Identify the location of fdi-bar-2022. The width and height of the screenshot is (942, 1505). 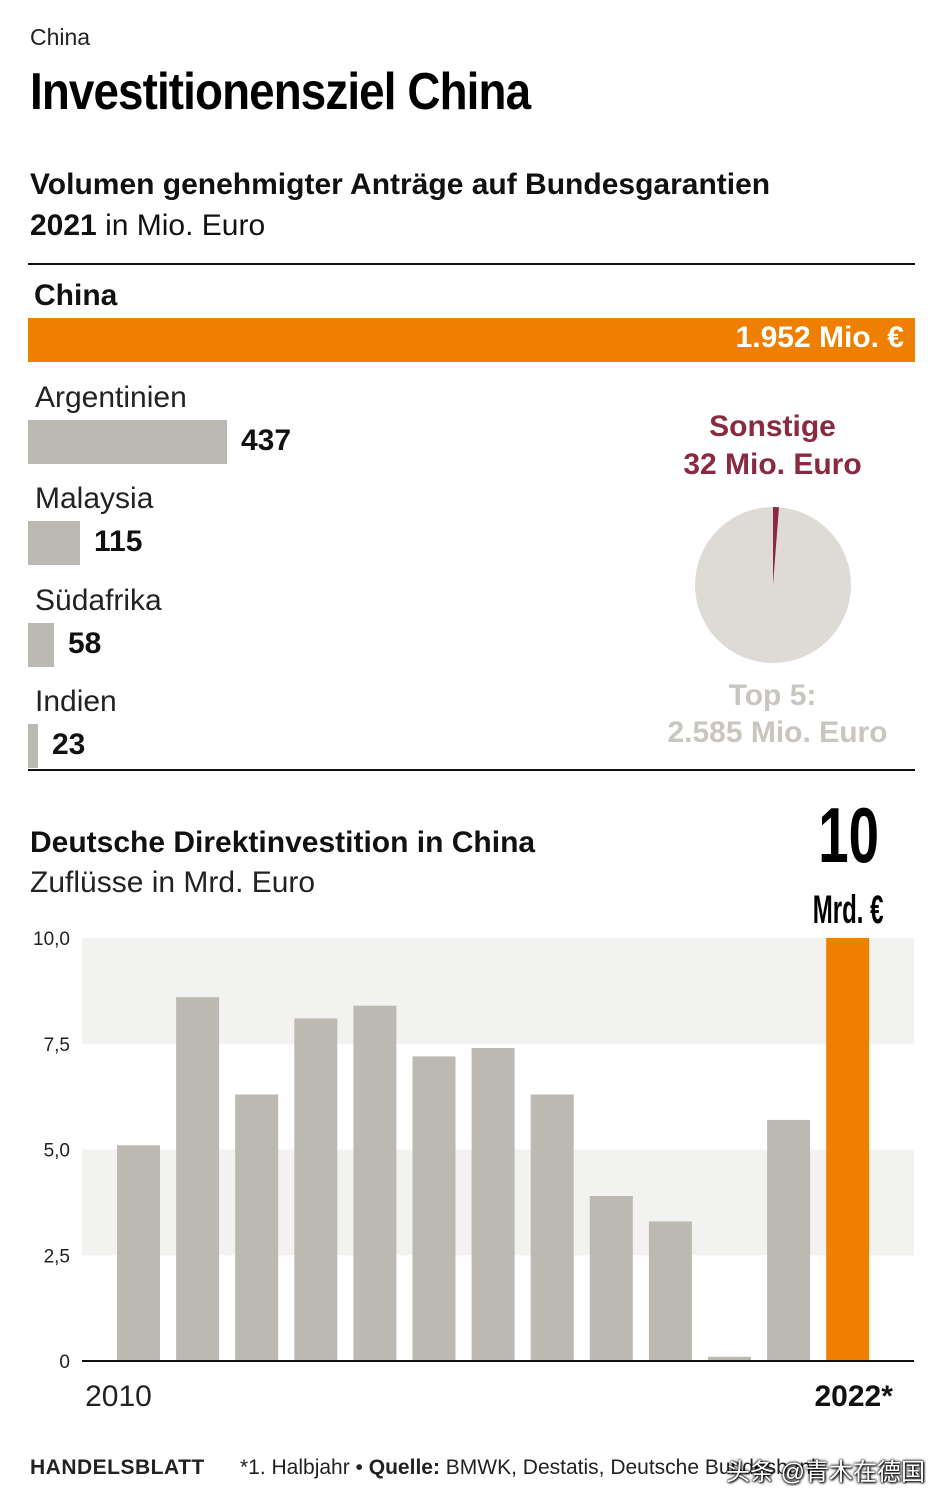
(848, 1149).